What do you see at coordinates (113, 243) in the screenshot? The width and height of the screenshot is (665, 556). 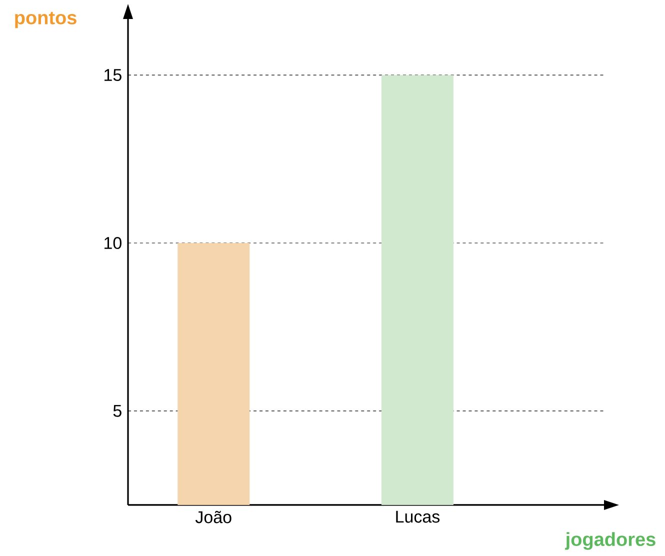 I see `y-tick-label: 10` at bounding box center [113, 243].